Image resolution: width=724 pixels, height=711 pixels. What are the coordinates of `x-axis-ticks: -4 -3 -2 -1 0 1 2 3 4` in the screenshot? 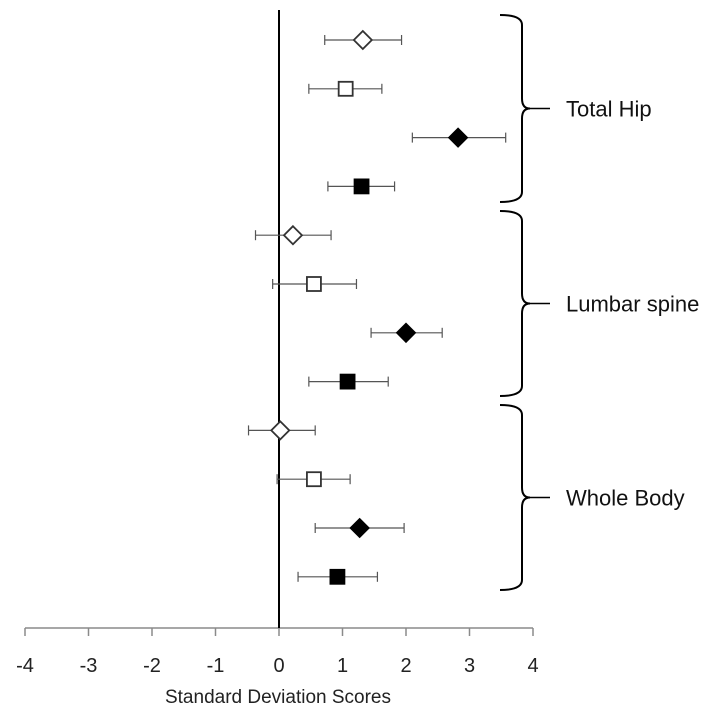 It's located at (277, 652).